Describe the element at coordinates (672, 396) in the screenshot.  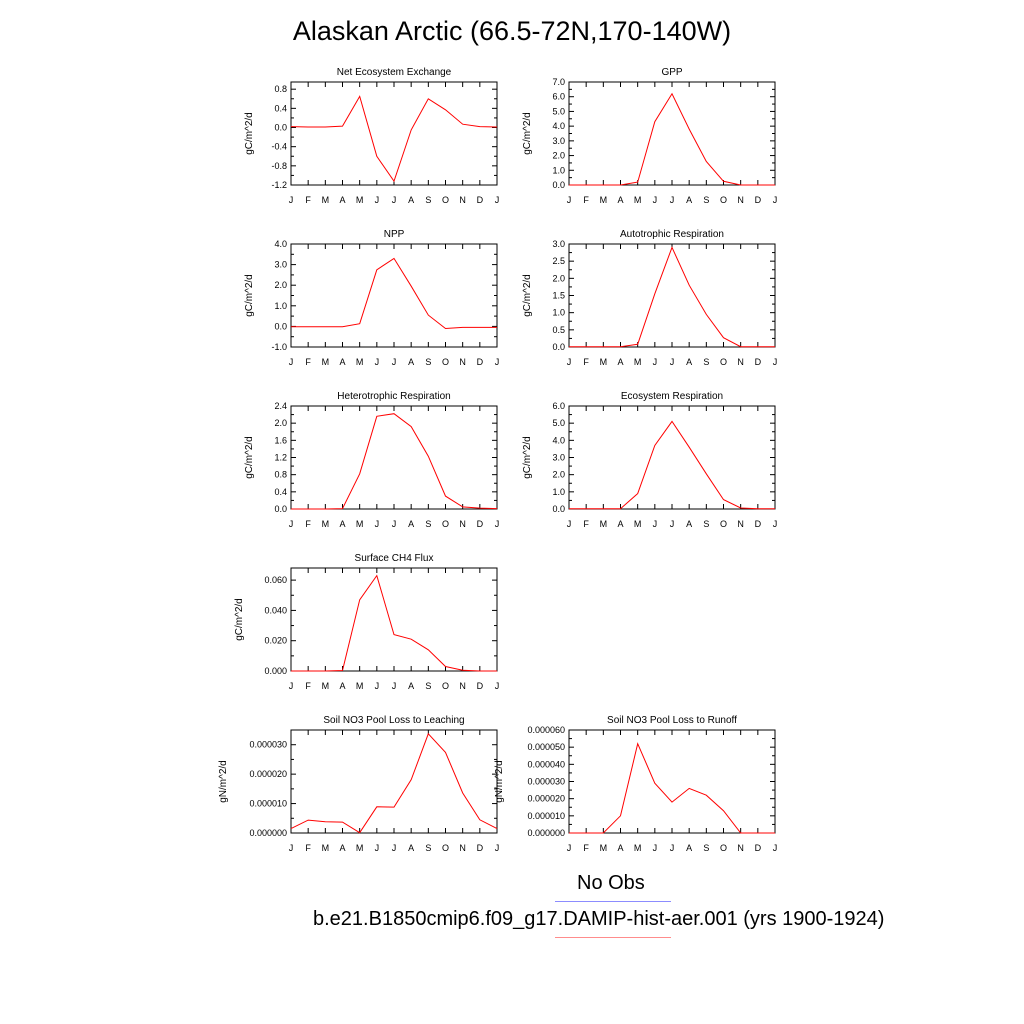
I see `panel-title: Ecosystem Respiration` at that location.